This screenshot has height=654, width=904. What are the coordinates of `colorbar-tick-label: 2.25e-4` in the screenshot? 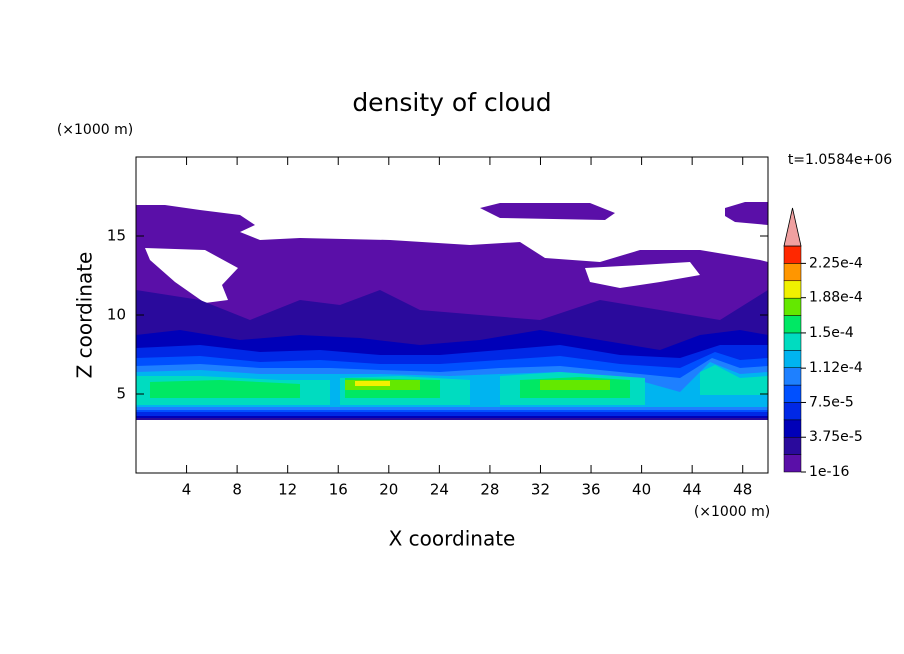 It's located at (836, 263).